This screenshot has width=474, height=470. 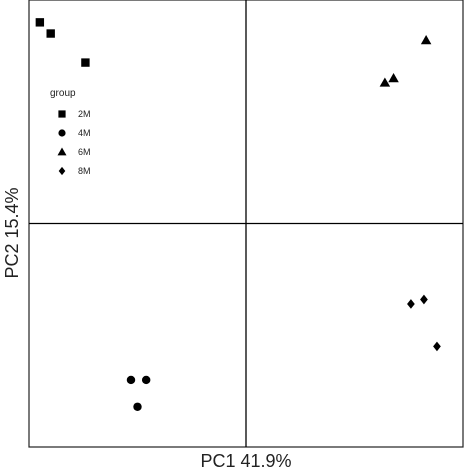 What do you see at coordinates (62, 171) in the screenshot?
I see `legend-key-8M` at bounding box center [62, 171].